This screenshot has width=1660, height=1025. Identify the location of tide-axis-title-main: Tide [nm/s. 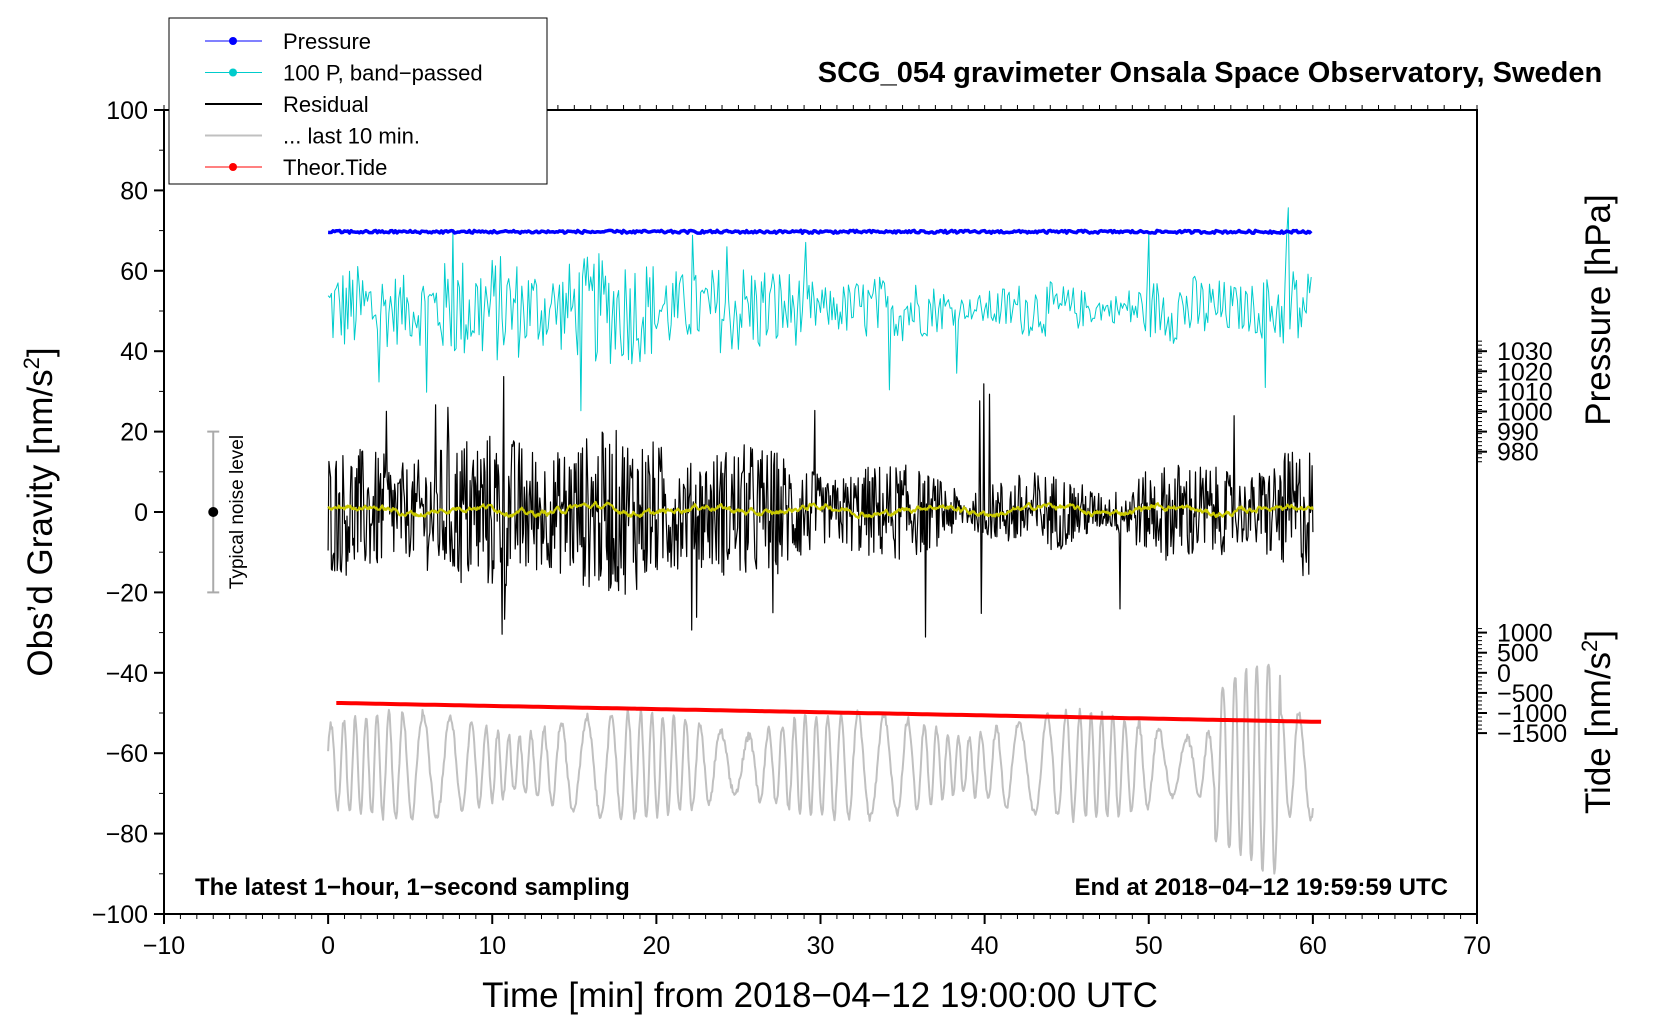
(1598, 733).